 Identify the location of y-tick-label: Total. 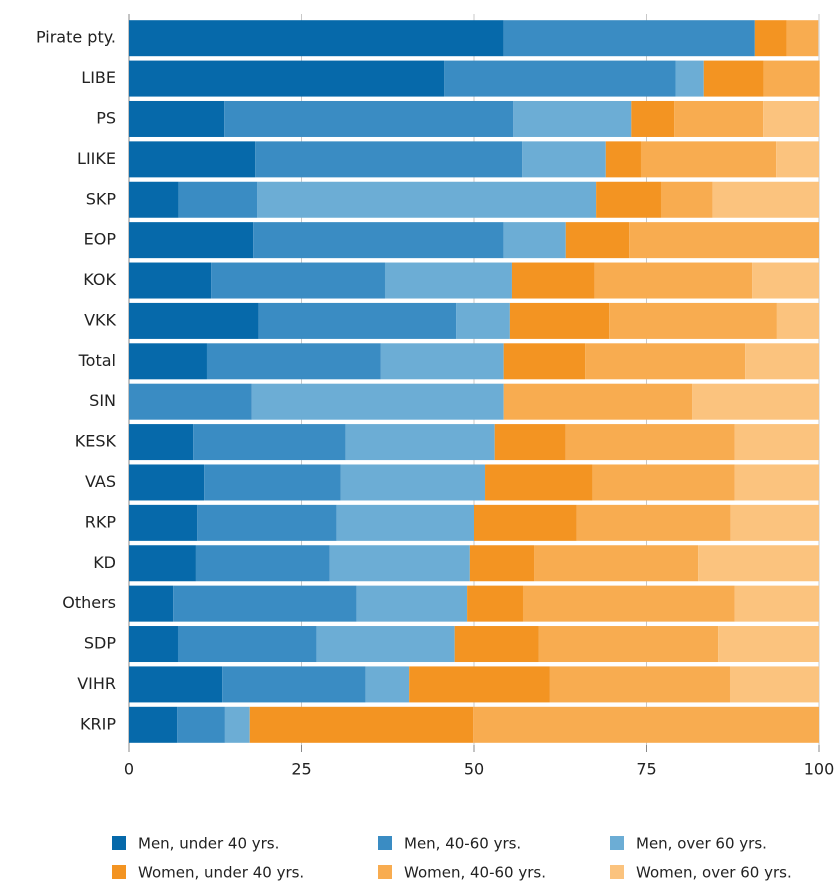
(97, 360).